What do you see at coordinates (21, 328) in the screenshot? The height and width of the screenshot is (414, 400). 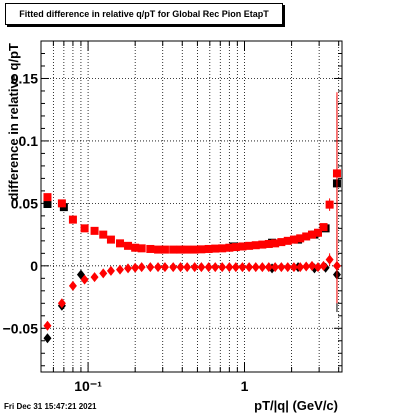 I see `y-tick-label: −0.05` at bounding box center [21, 328].